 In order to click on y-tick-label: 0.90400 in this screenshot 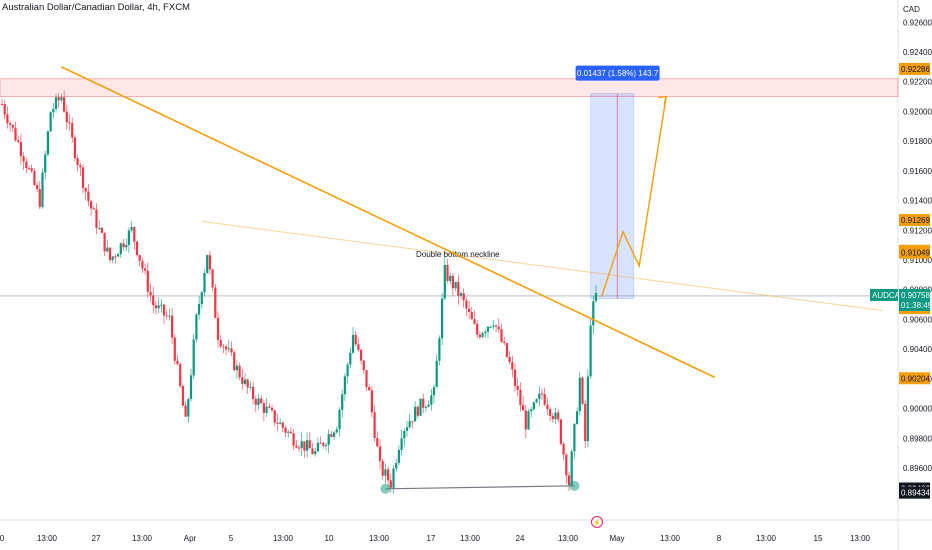, I will do `click(917, 349)`.